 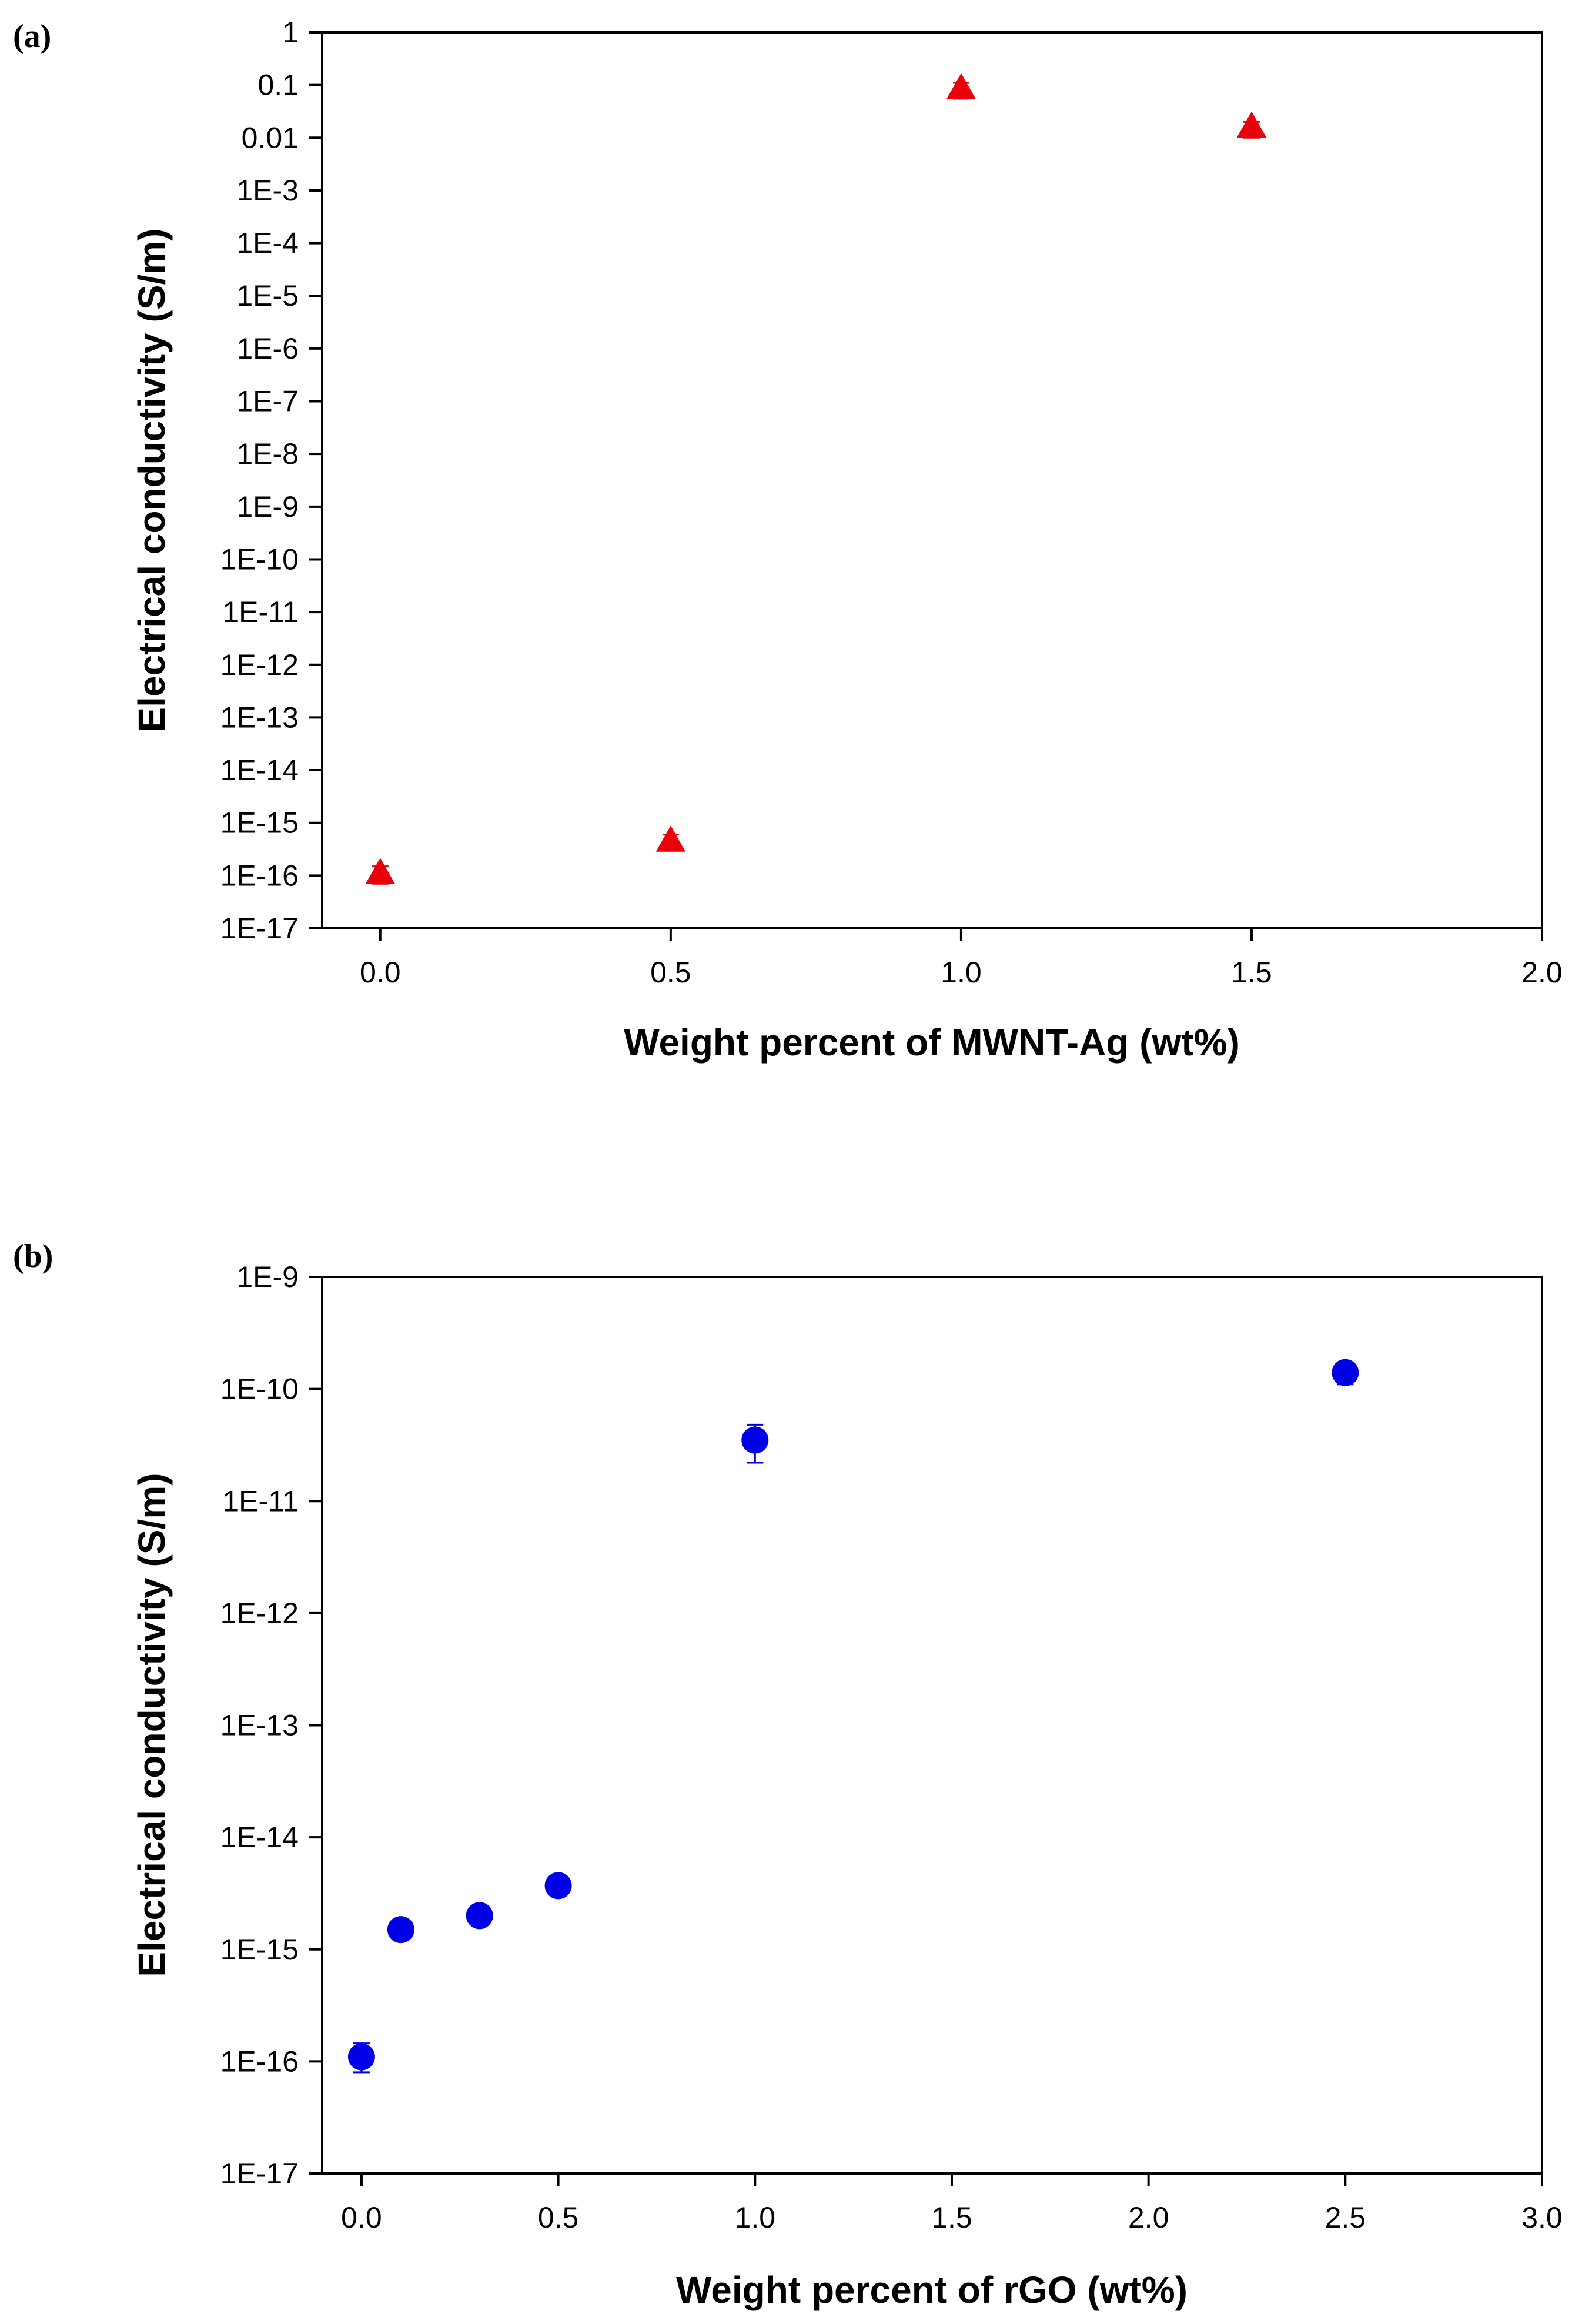 What do you see at coordinates (278, 85) in the screenshot?
I see `y-tick-label: 0.1` at bounding box center [278, 85].